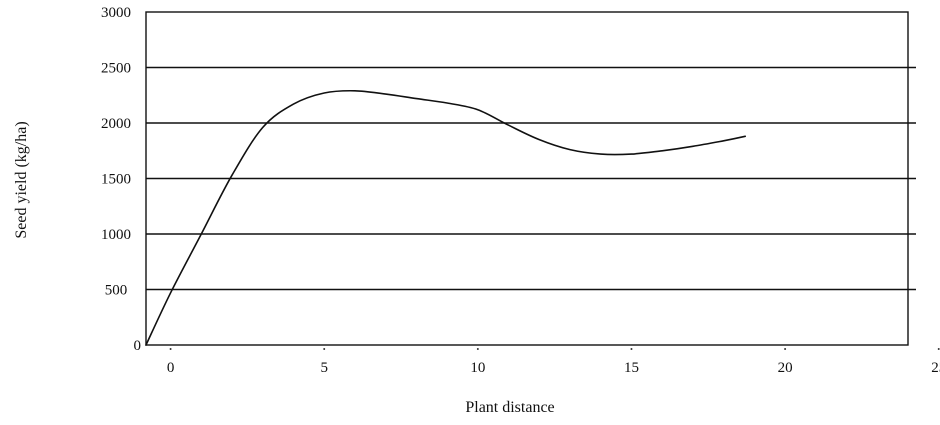 Image resolution: width=940 pixels, height=425 pixels. Describe the element at coordinates (171, 368) in the screenshot. I see `x-tick-label-0: 0` at that location.